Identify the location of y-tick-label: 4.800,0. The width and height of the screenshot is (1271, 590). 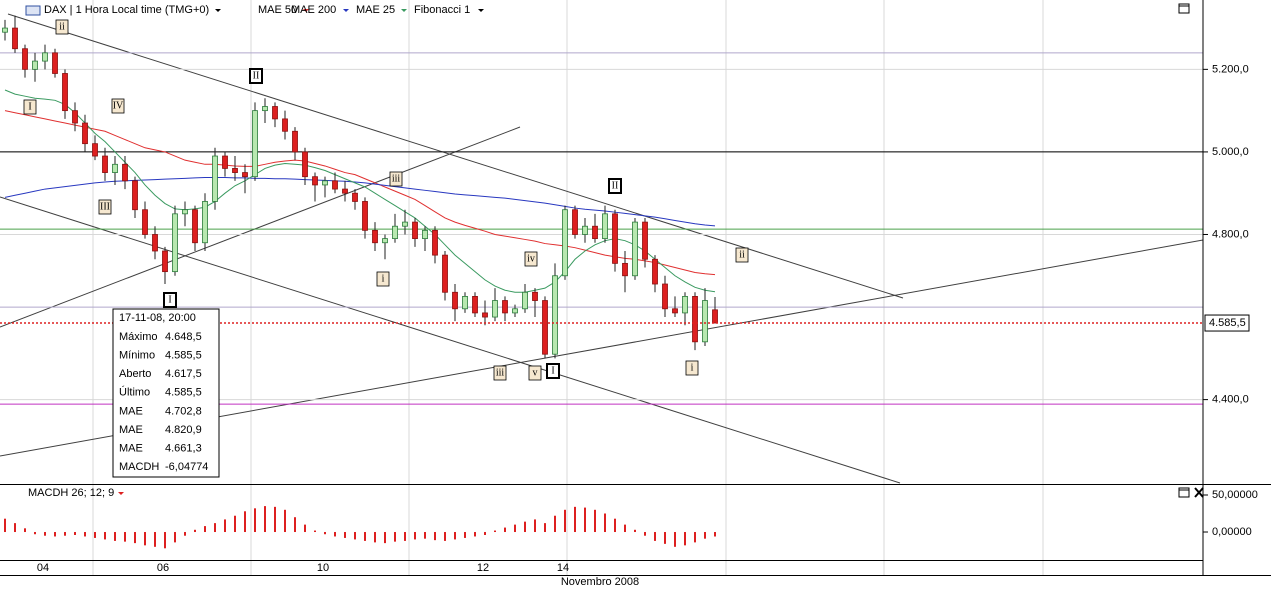
(1230, 234).